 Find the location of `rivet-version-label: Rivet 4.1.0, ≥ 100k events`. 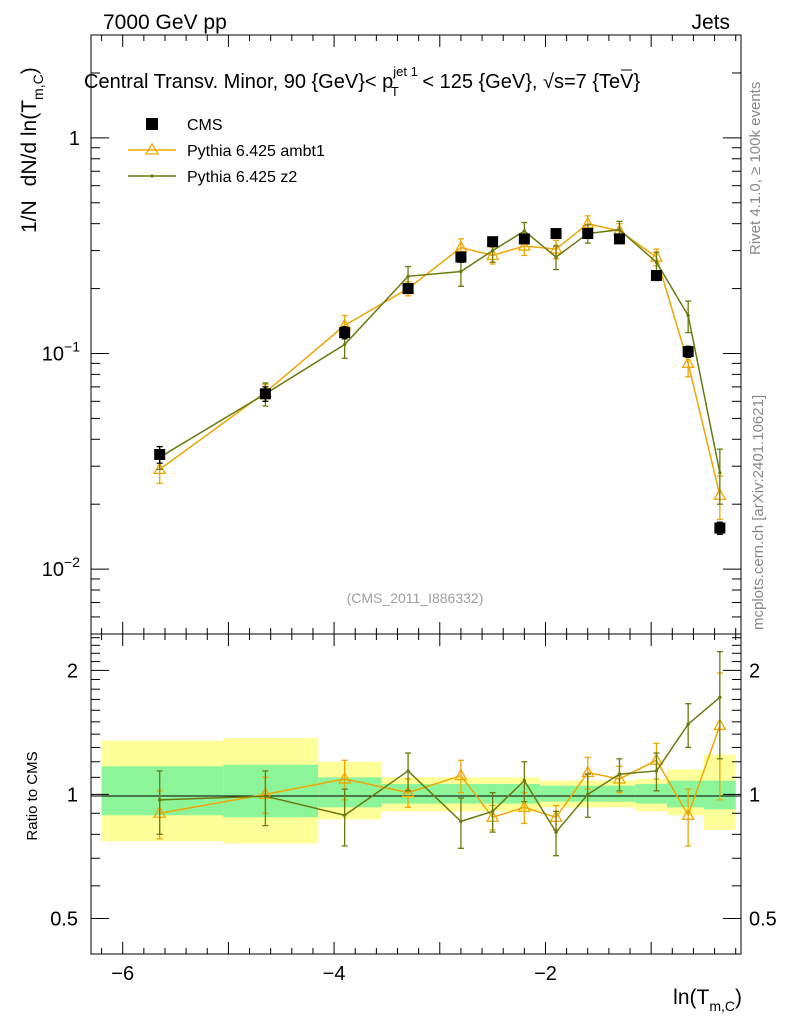

rivet-version-label: Rivet 4.1.0, ≥ 100k events is located at coordinates (755, 168).